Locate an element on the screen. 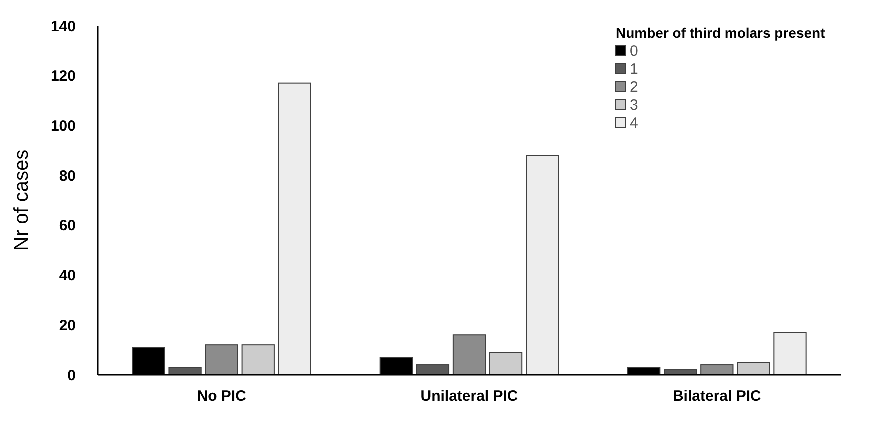 Image resolution: width=869 pixels, height=423 pixels. y-axis-title: Nr of cases is located at coordinates (22, 201).